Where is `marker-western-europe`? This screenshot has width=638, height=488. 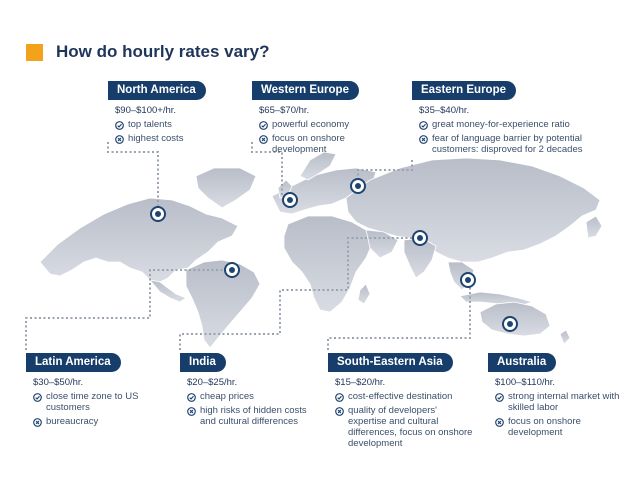
marker-western-europe is located at coordinates (290, 200).